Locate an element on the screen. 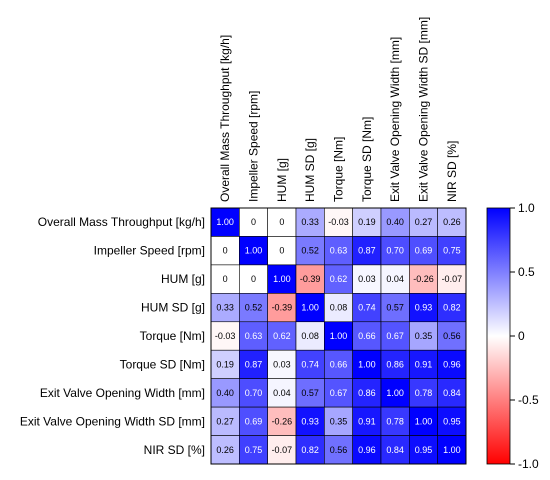  cell-value-label: 0.57 is located at coordinates (395, 308).